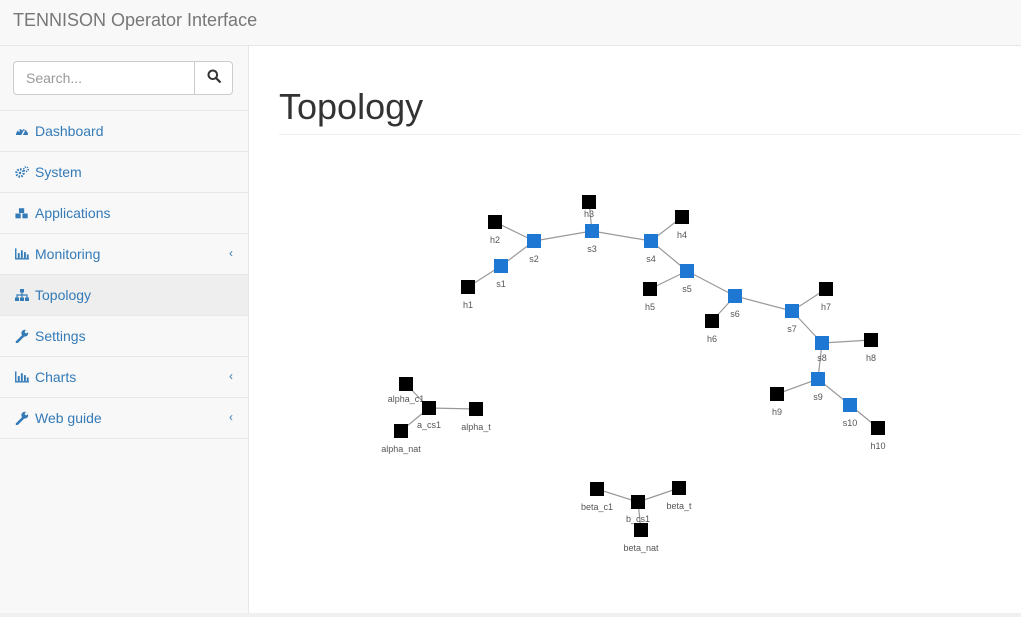 The width and height of the screenshot is (1021, 617). I want to click on topology-node-h3: h3, so click(589, 207).